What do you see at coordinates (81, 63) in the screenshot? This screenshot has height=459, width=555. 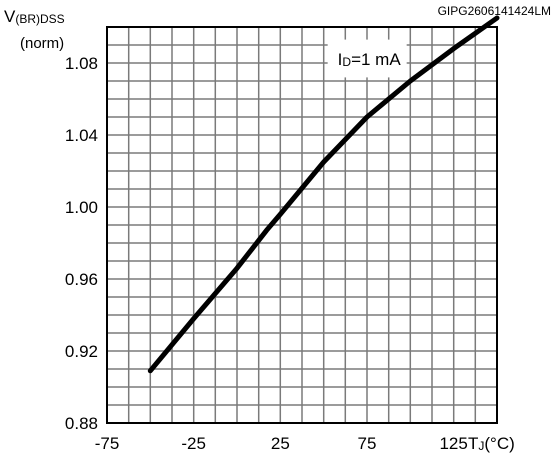 I see `y-tick-label: 1.08` at bounding box center [81, 63].